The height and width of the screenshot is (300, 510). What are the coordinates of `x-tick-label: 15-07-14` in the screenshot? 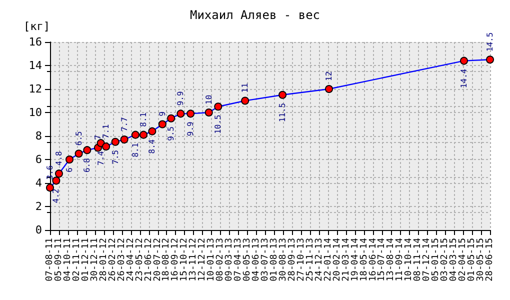 It's located at (382, 260).